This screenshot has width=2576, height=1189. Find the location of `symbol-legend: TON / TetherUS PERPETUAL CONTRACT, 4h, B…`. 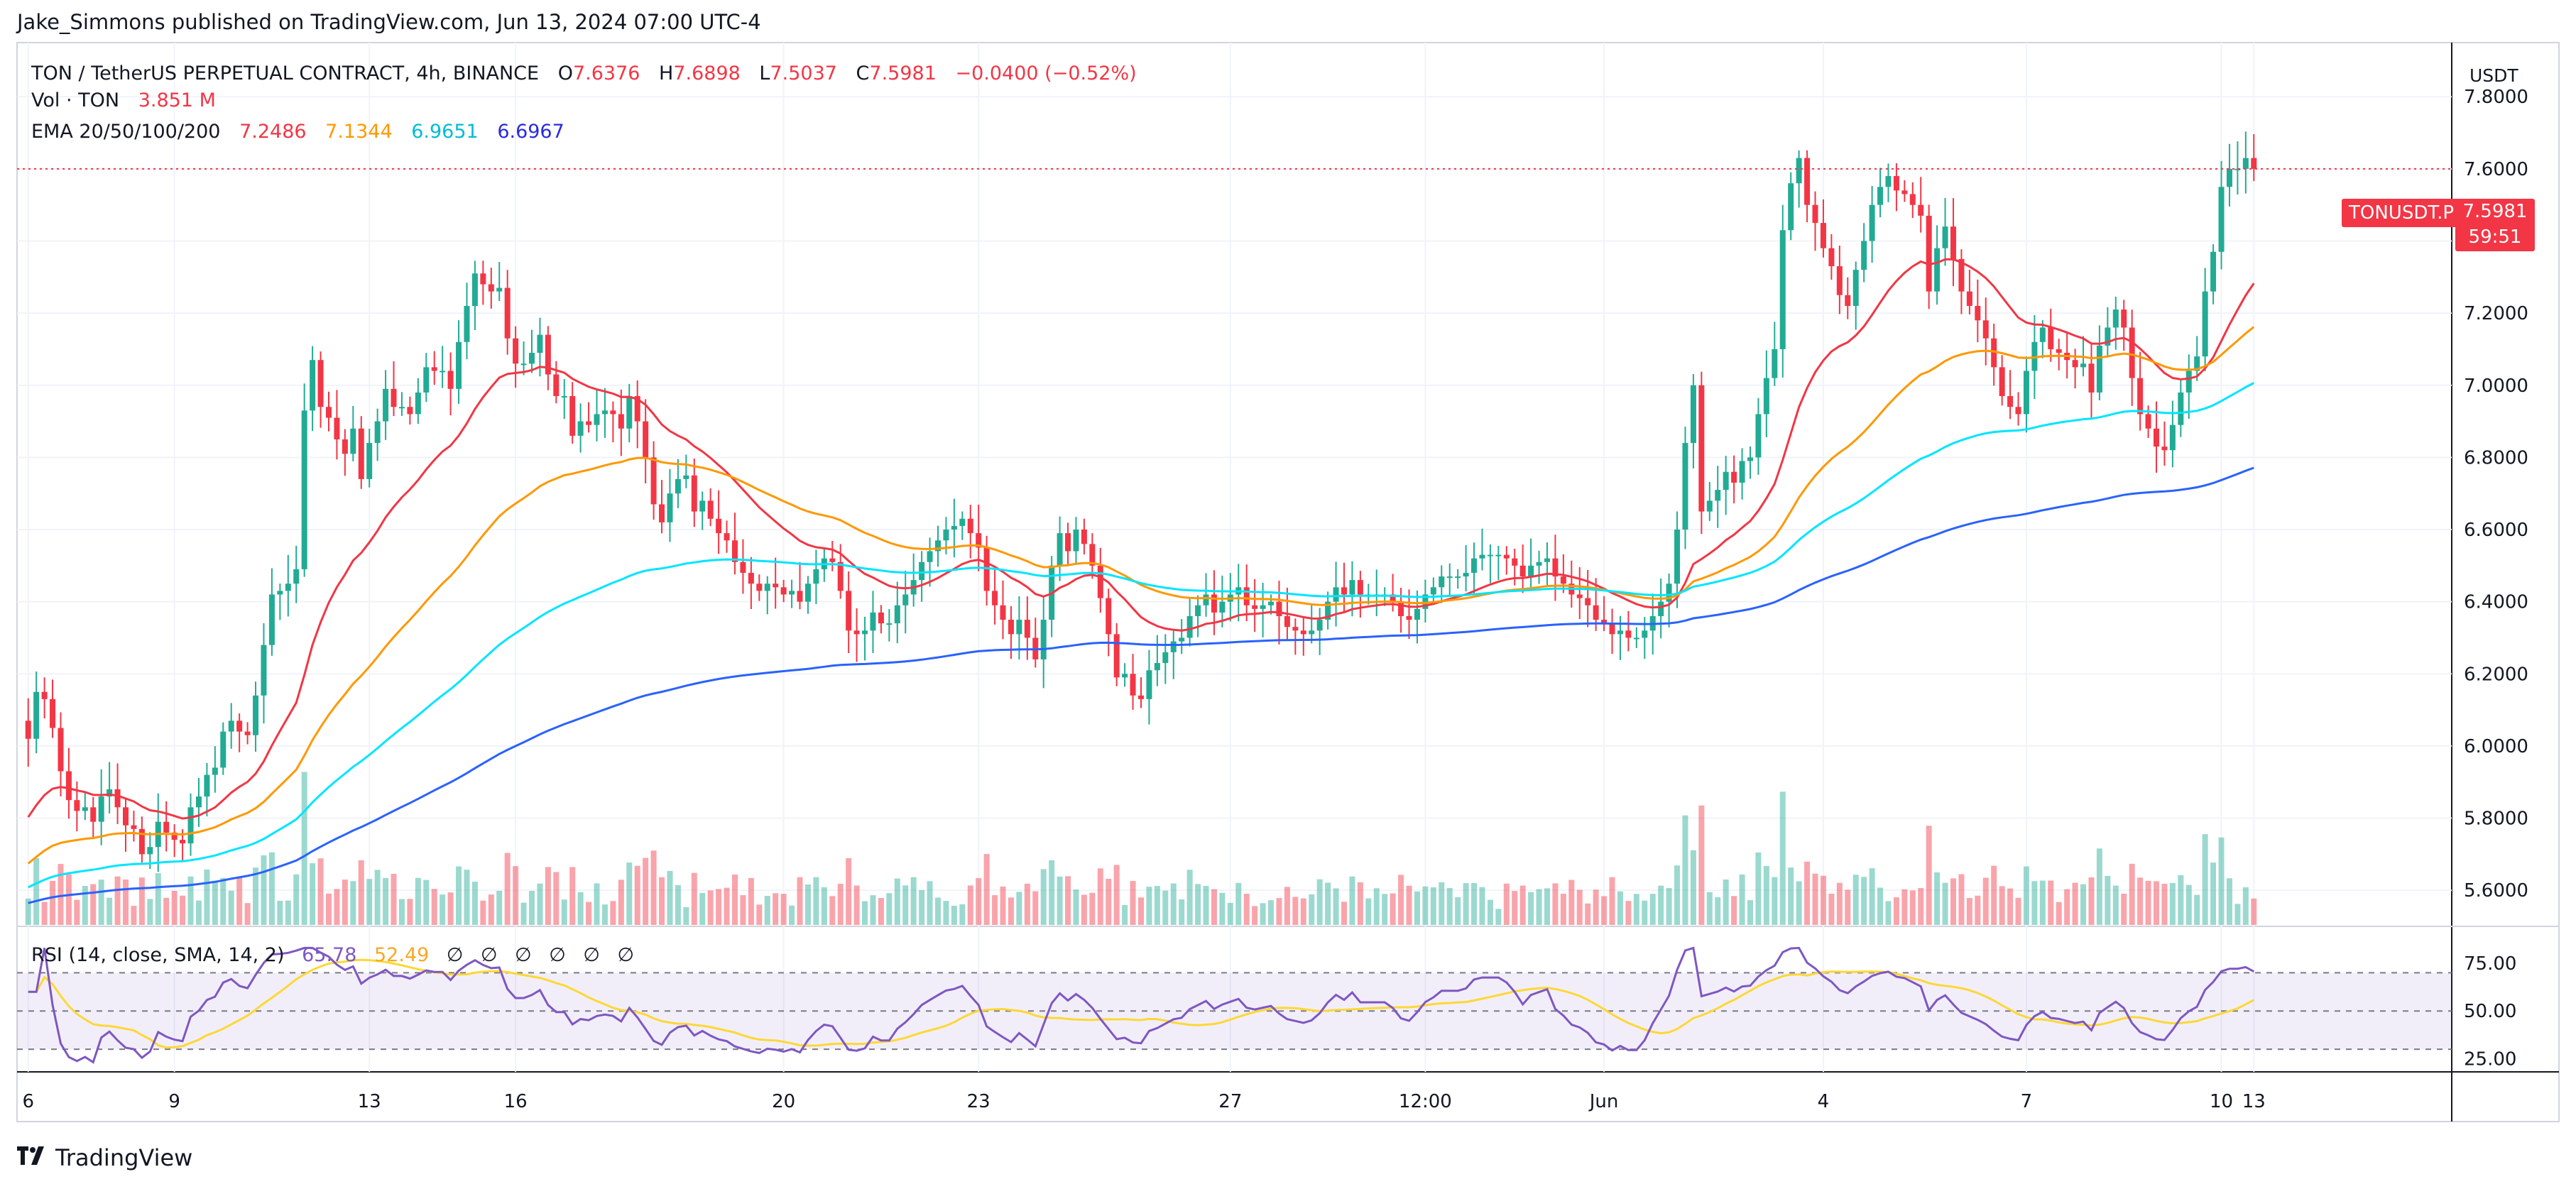

symbol-legend: TON / TetherUS PERPETUAL CONTRACT, 4h, B… is located at coordinates (590, 73).